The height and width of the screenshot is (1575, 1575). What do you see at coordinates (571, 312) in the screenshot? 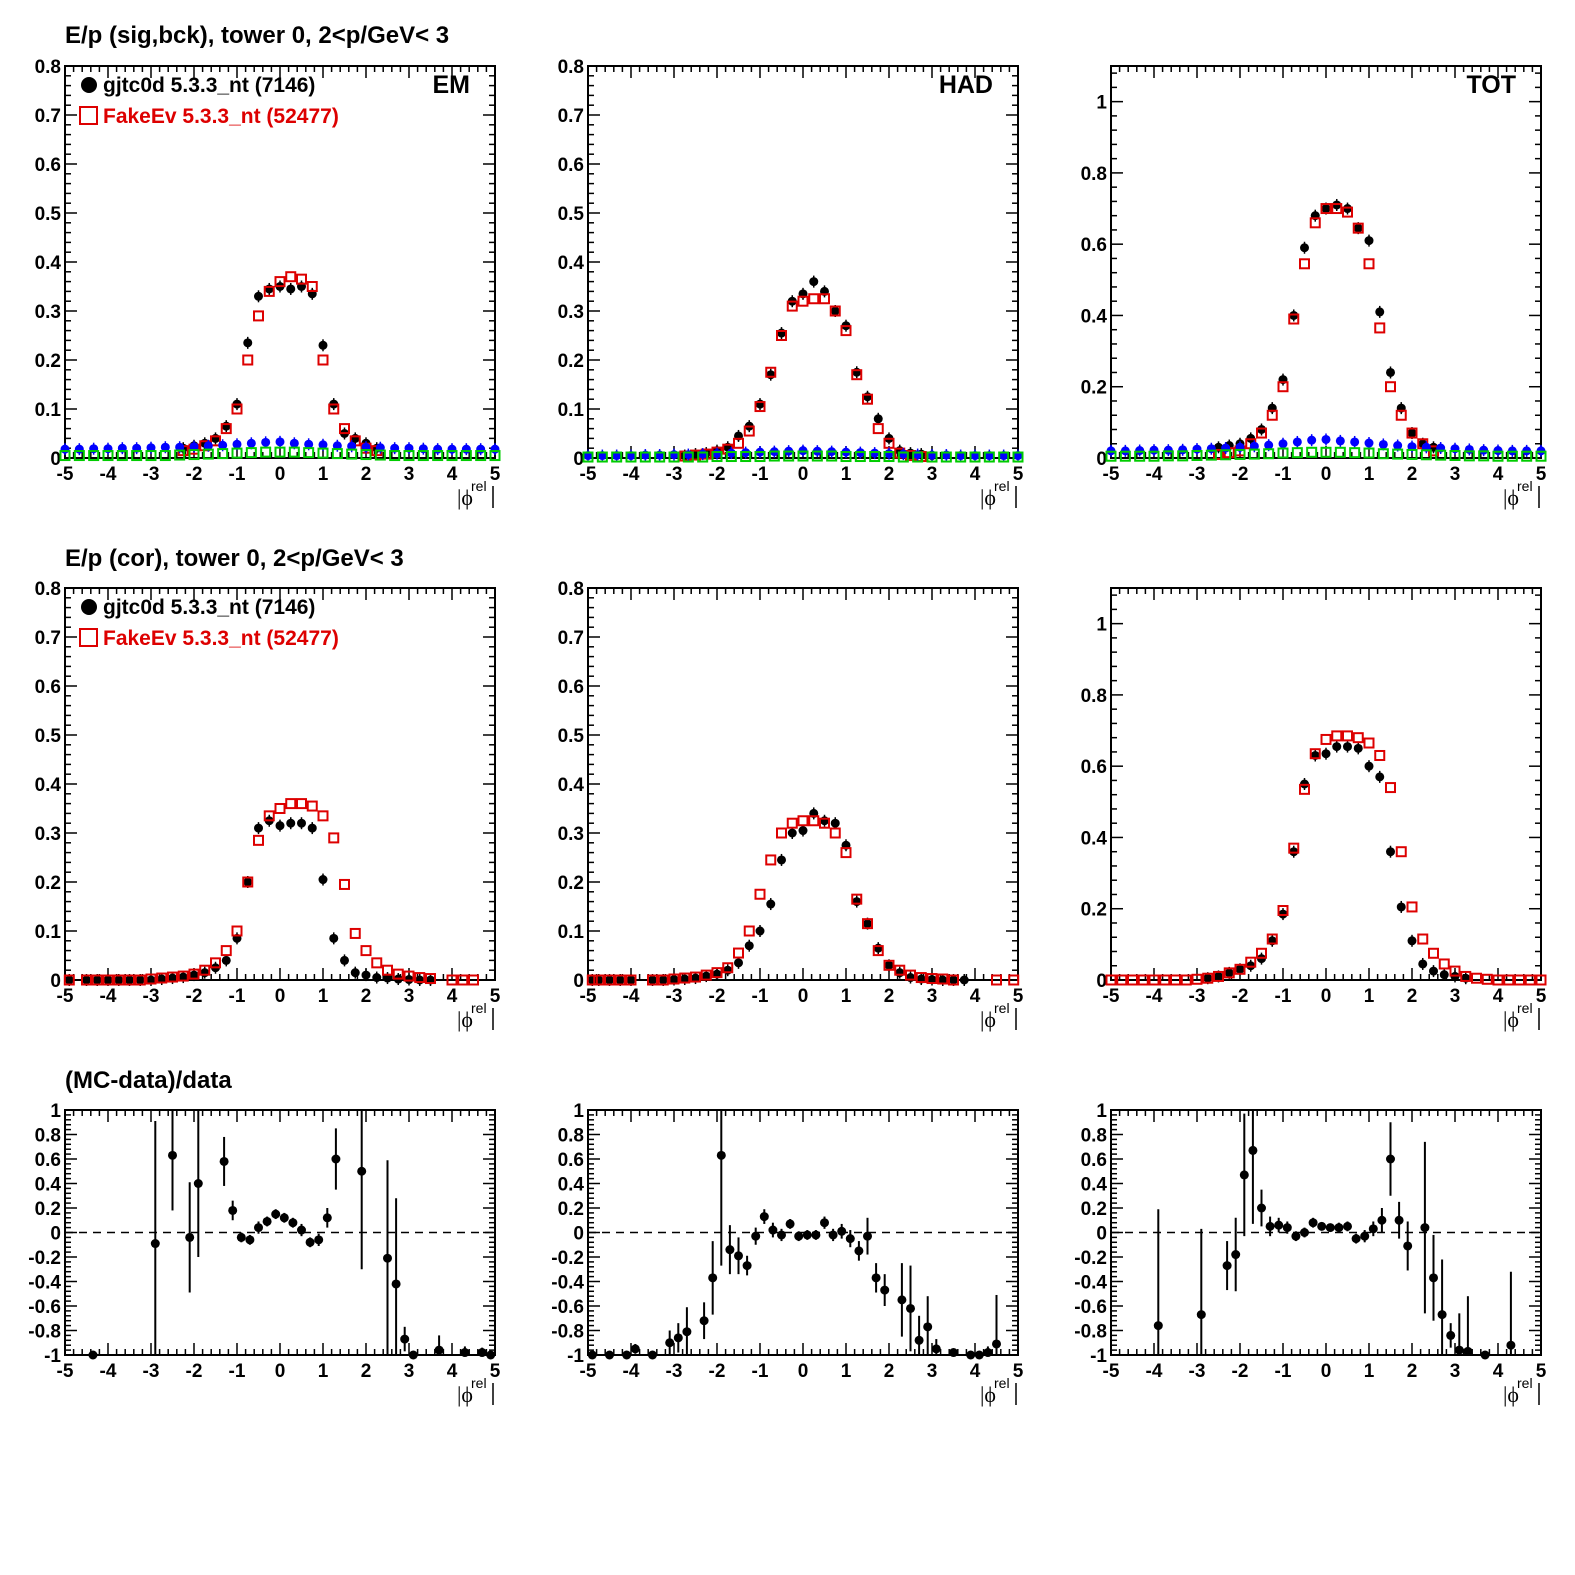
I see `y-tick-label: 0.3` at bounding box center [571, 312].